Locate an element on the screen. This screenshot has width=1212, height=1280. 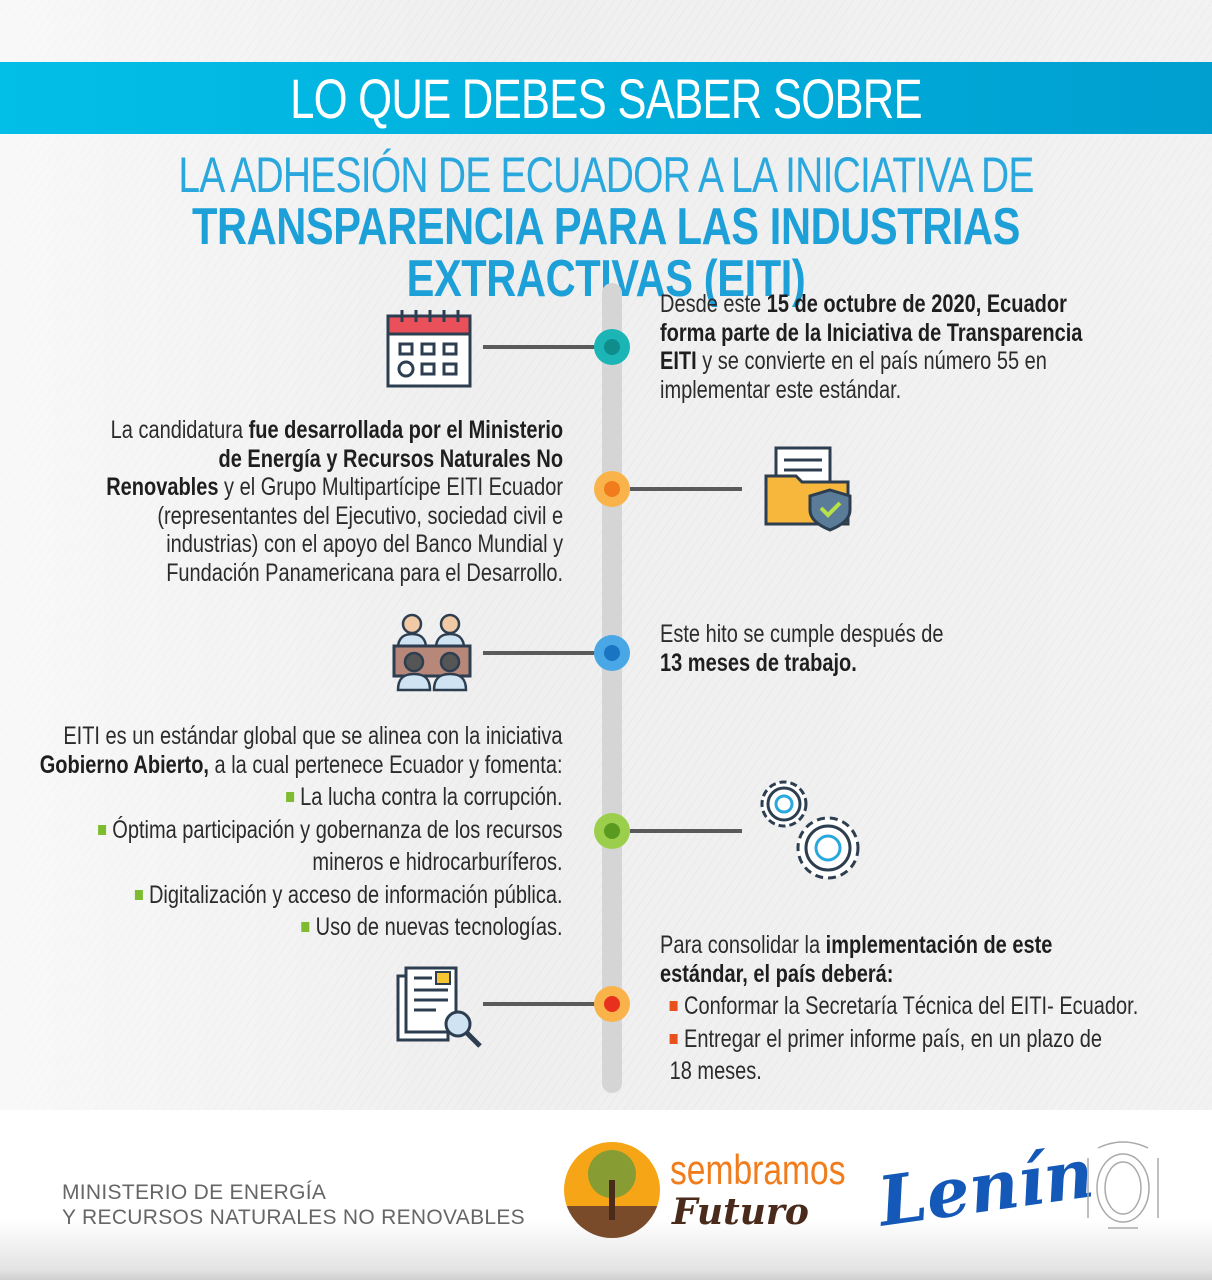
text: Uso de nuevas tecnologías. is located at coordinates (439, 927).